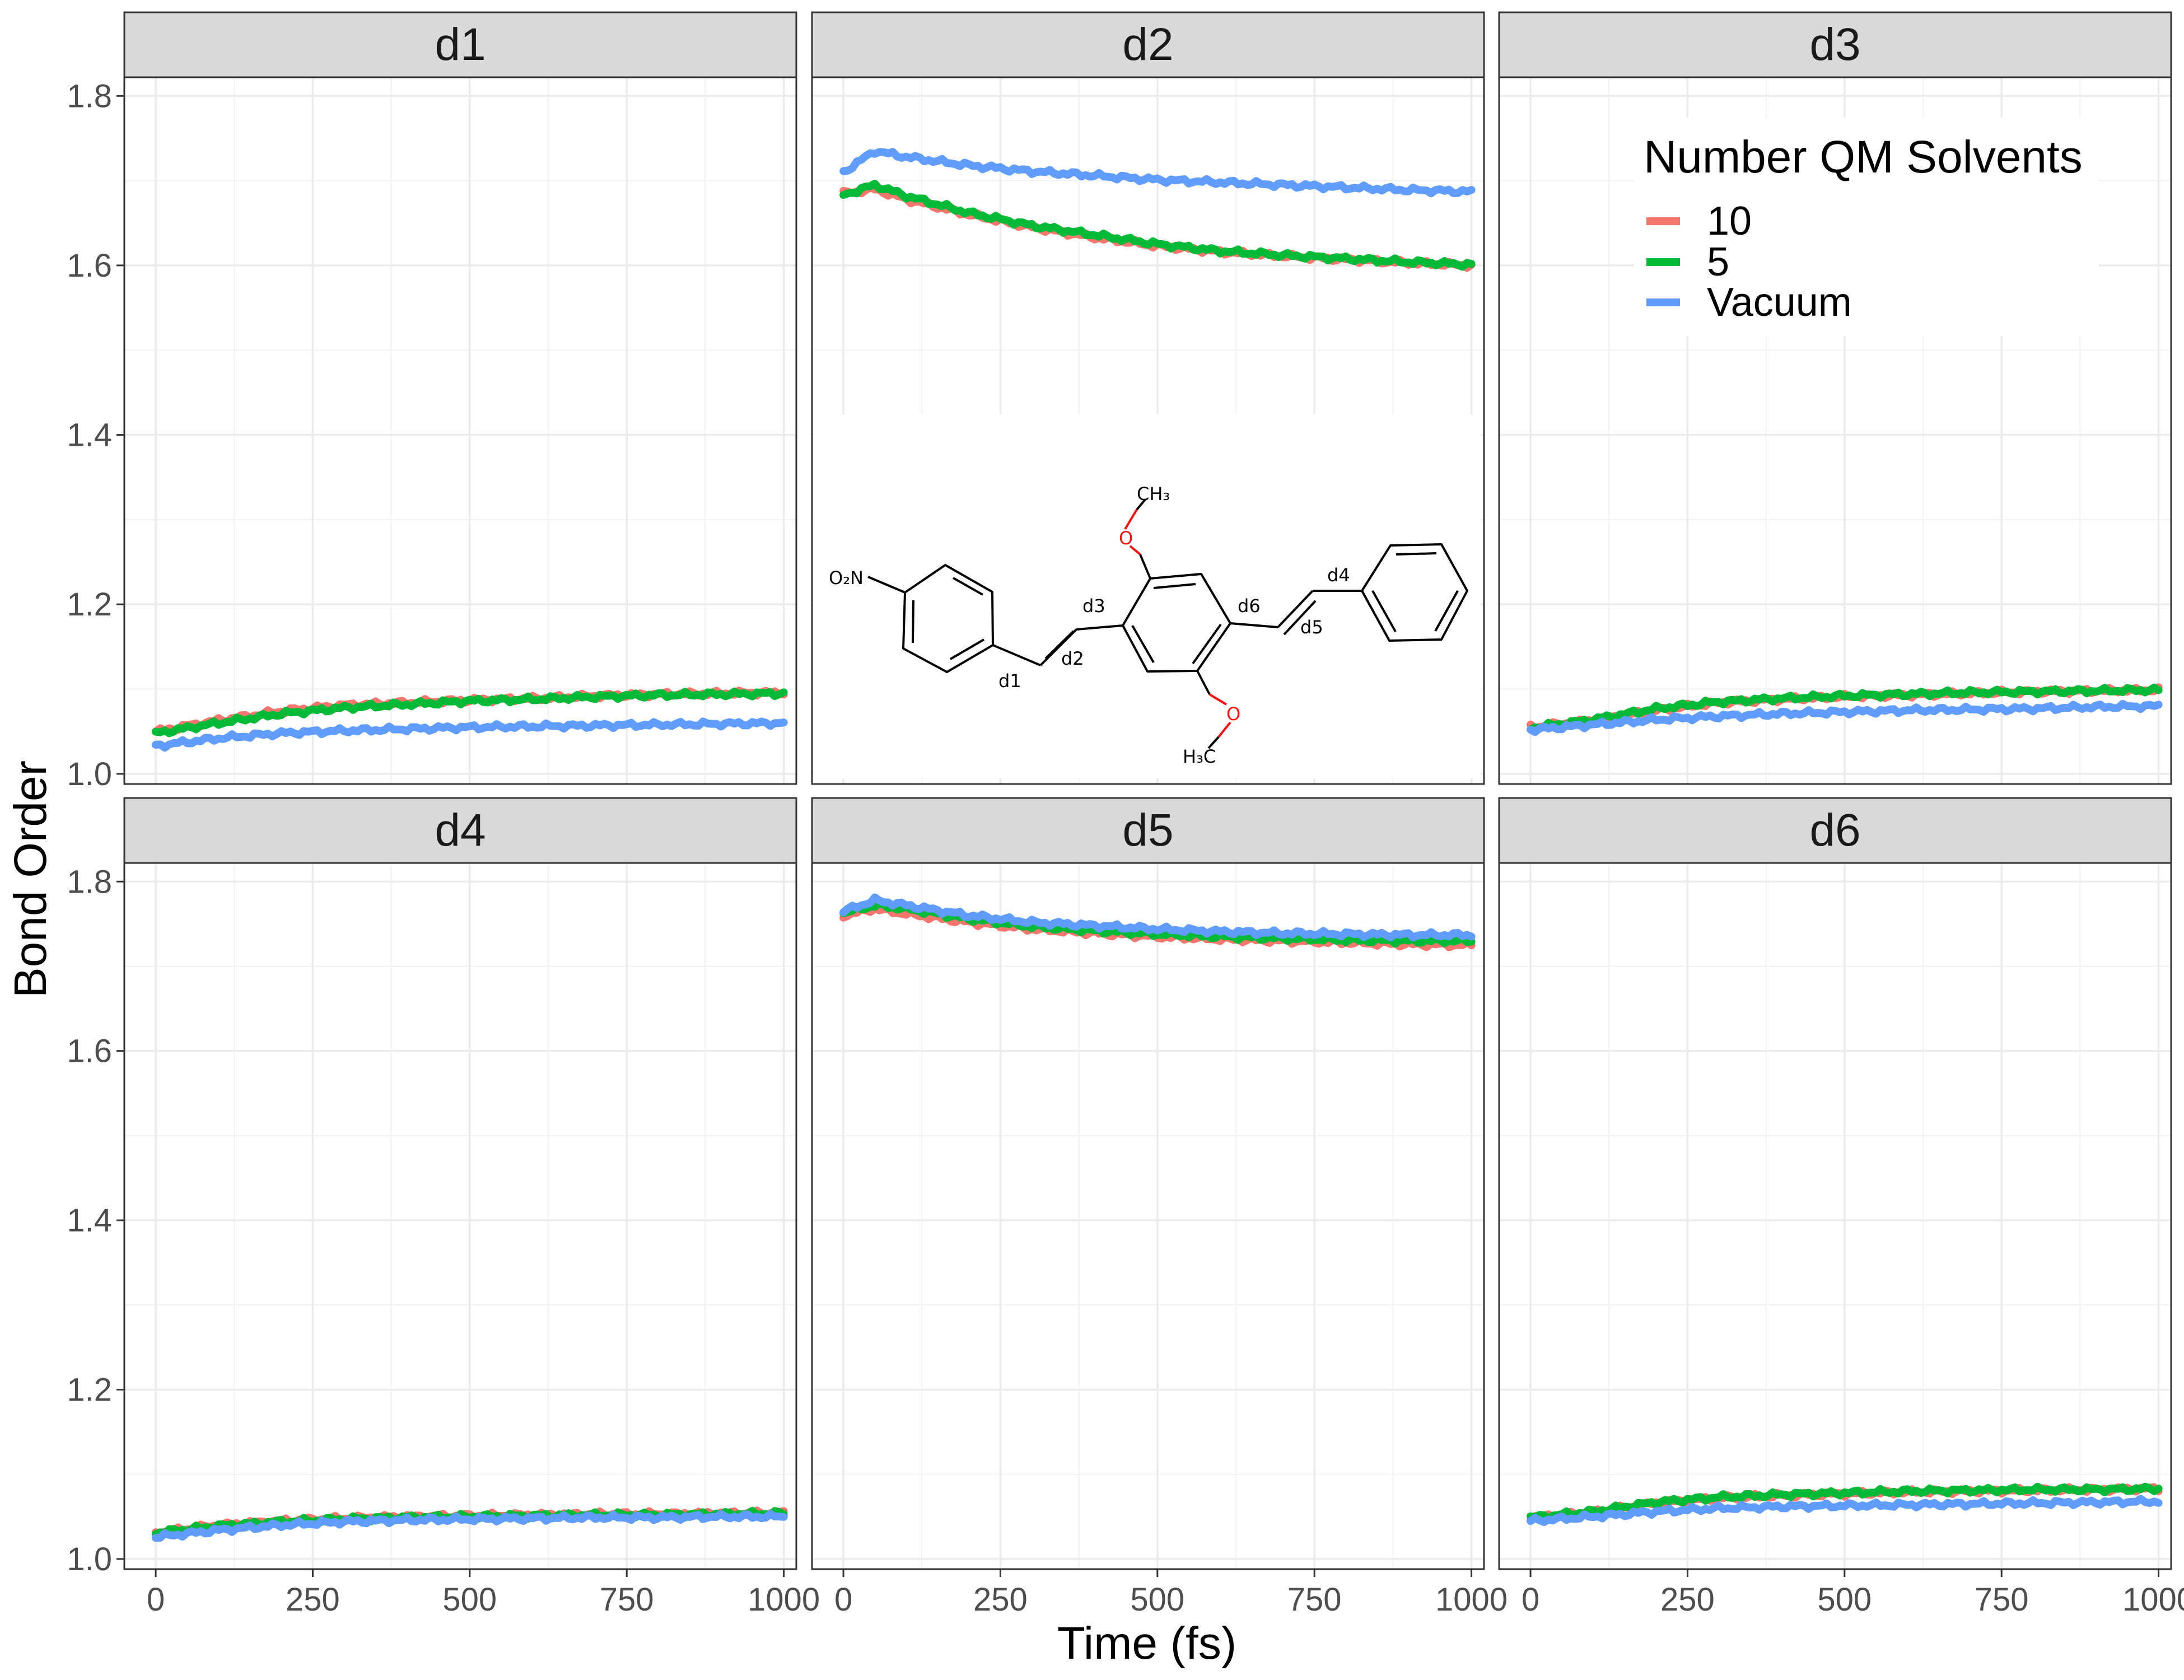 The image size is (2184, 1680). Describe the element at coordinates (1126, 539) in the screenshot. I see `oxygen-label-top: O` at that location.